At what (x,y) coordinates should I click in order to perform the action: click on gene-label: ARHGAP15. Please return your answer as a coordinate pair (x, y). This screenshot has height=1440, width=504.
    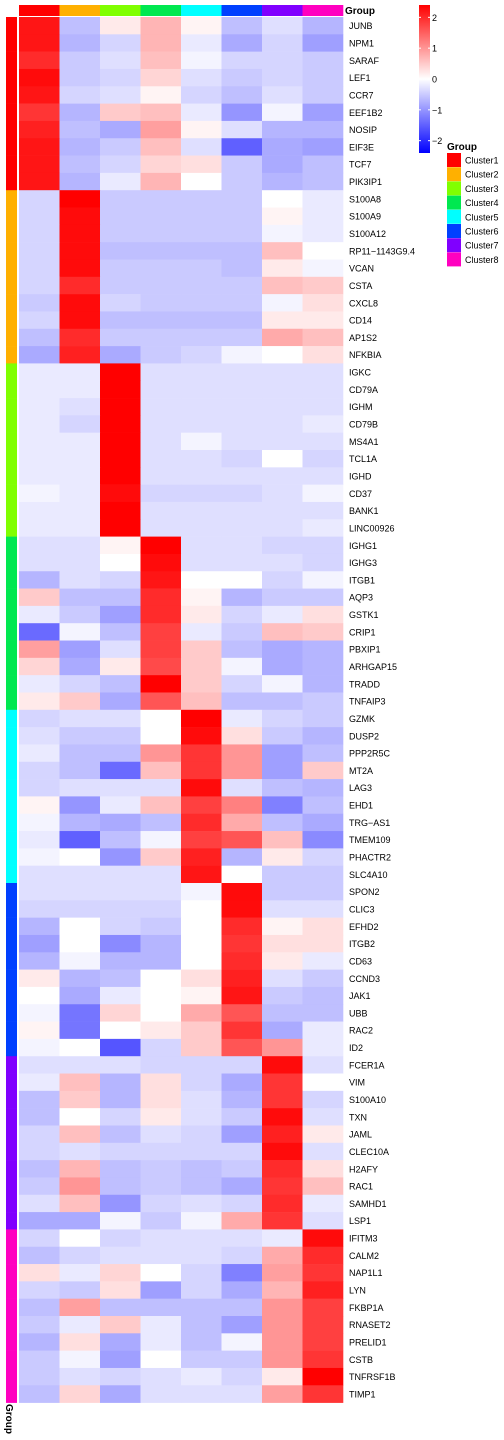
    Looking at the image, I should click on (373, 667).